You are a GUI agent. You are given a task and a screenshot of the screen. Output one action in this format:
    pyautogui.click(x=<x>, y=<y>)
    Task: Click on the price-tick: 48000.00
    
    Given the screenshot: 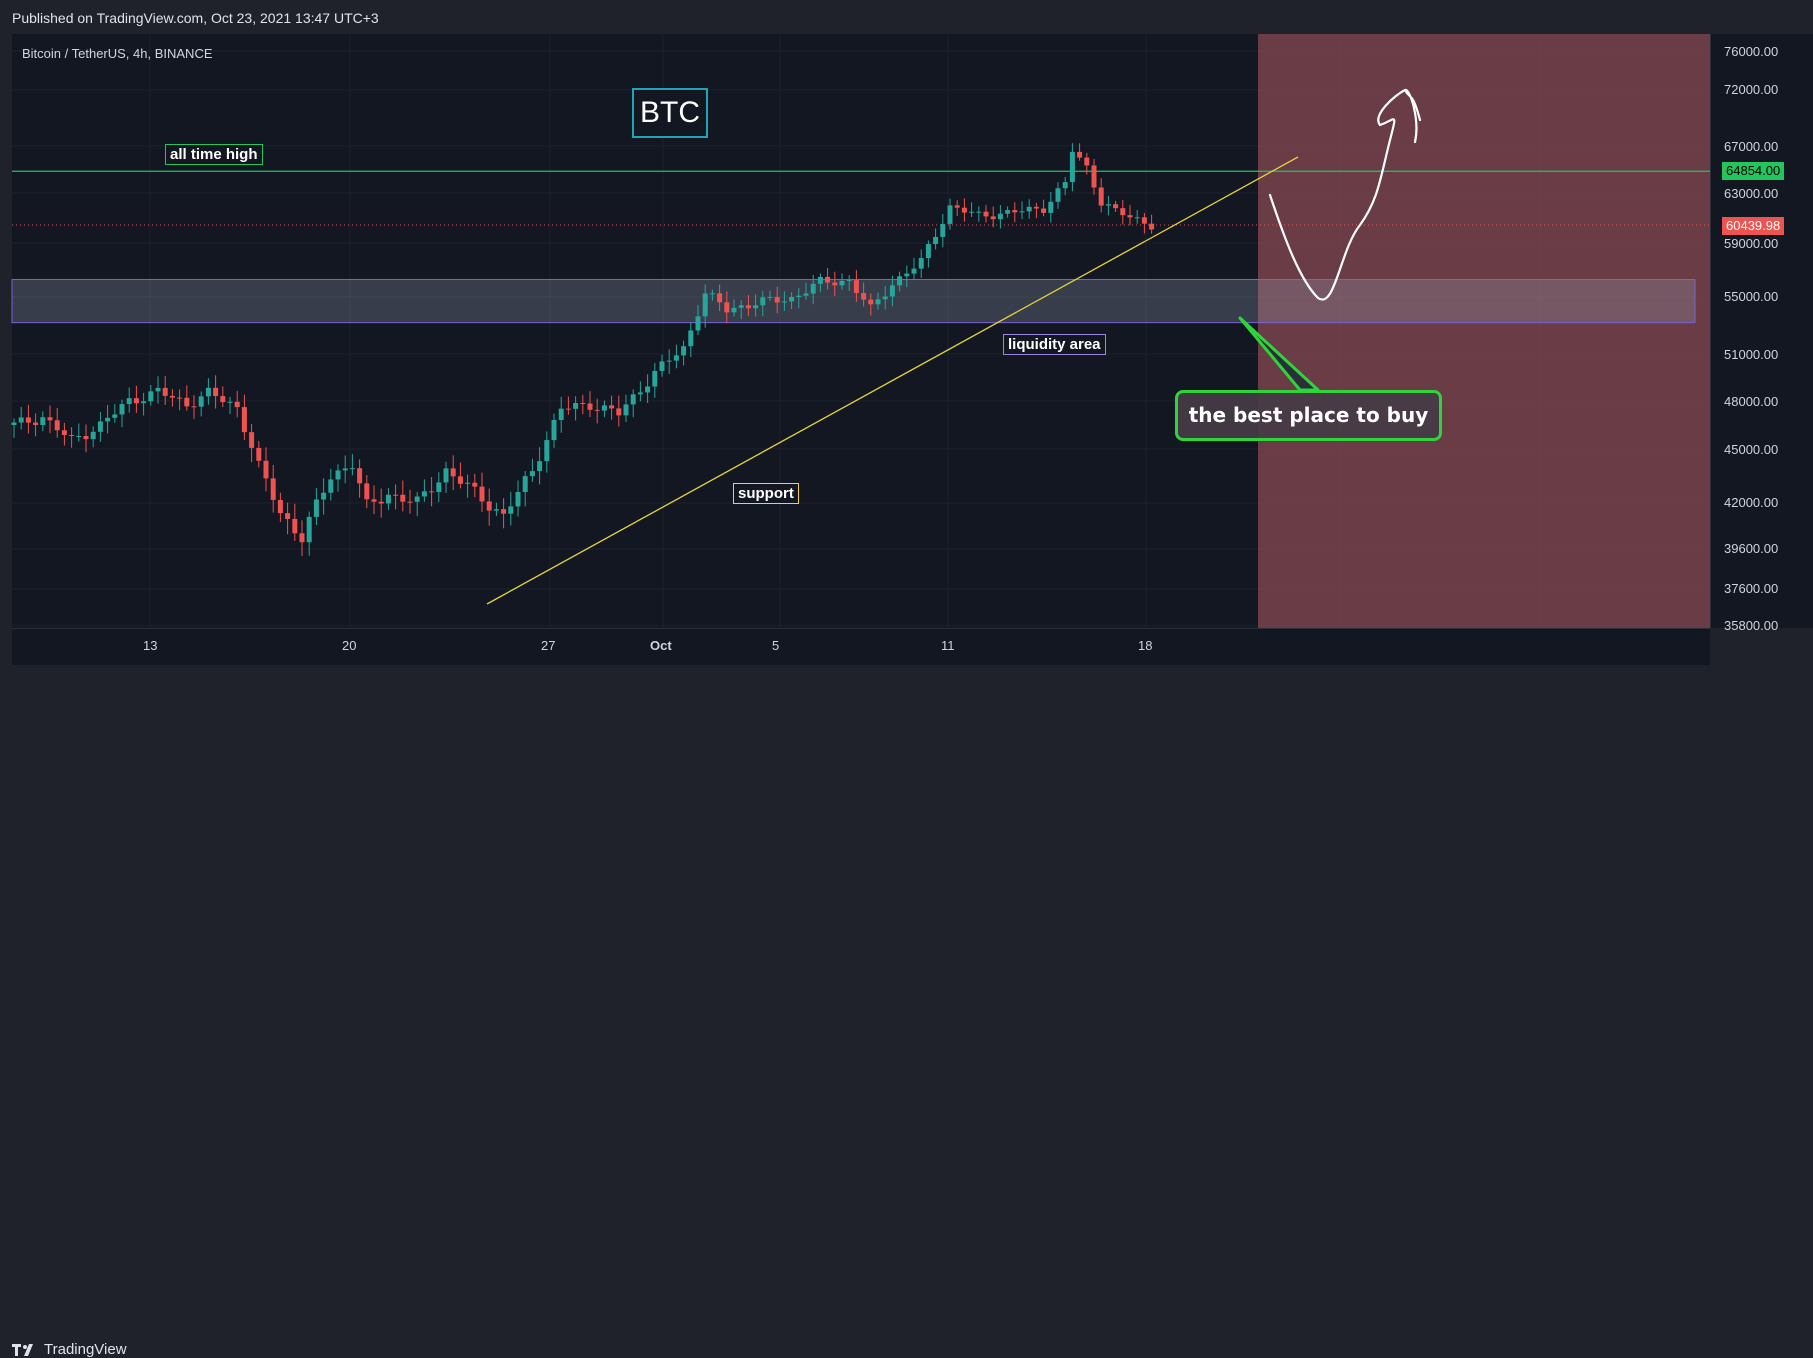 What is the action you would take?
    pyautogui.click(x=1751, y=401)
    